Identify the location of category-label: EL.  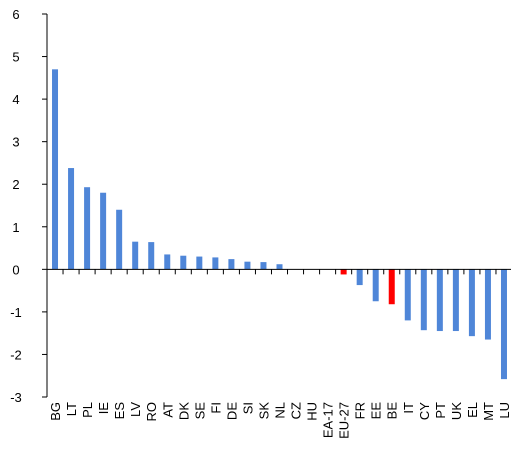
(472, 410).